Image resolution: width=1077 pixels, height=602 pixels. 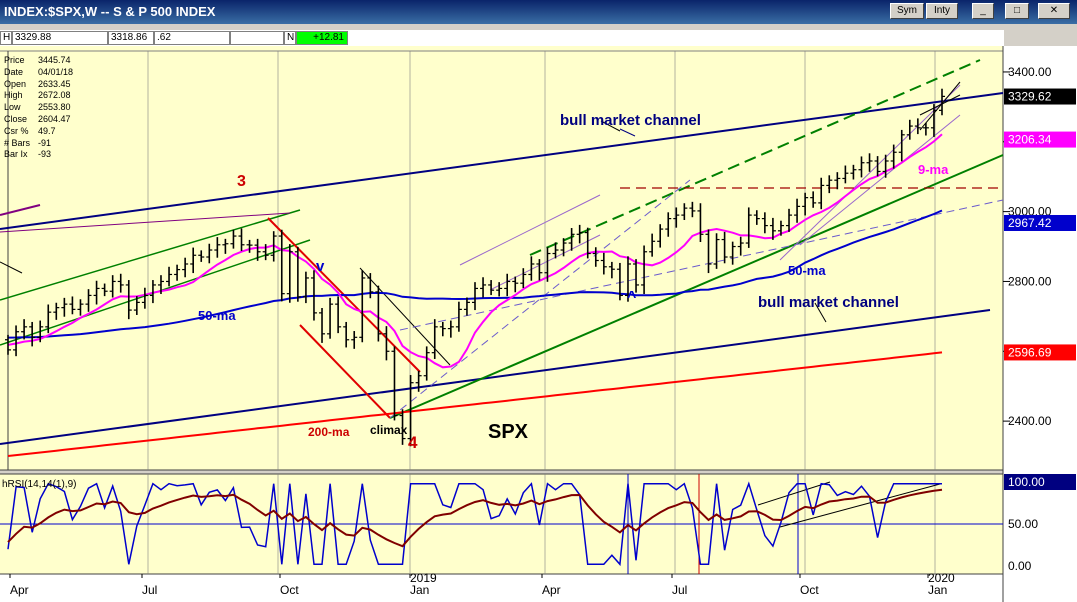 I want to click on caret-marker: ^, so click(x=631, y=297).